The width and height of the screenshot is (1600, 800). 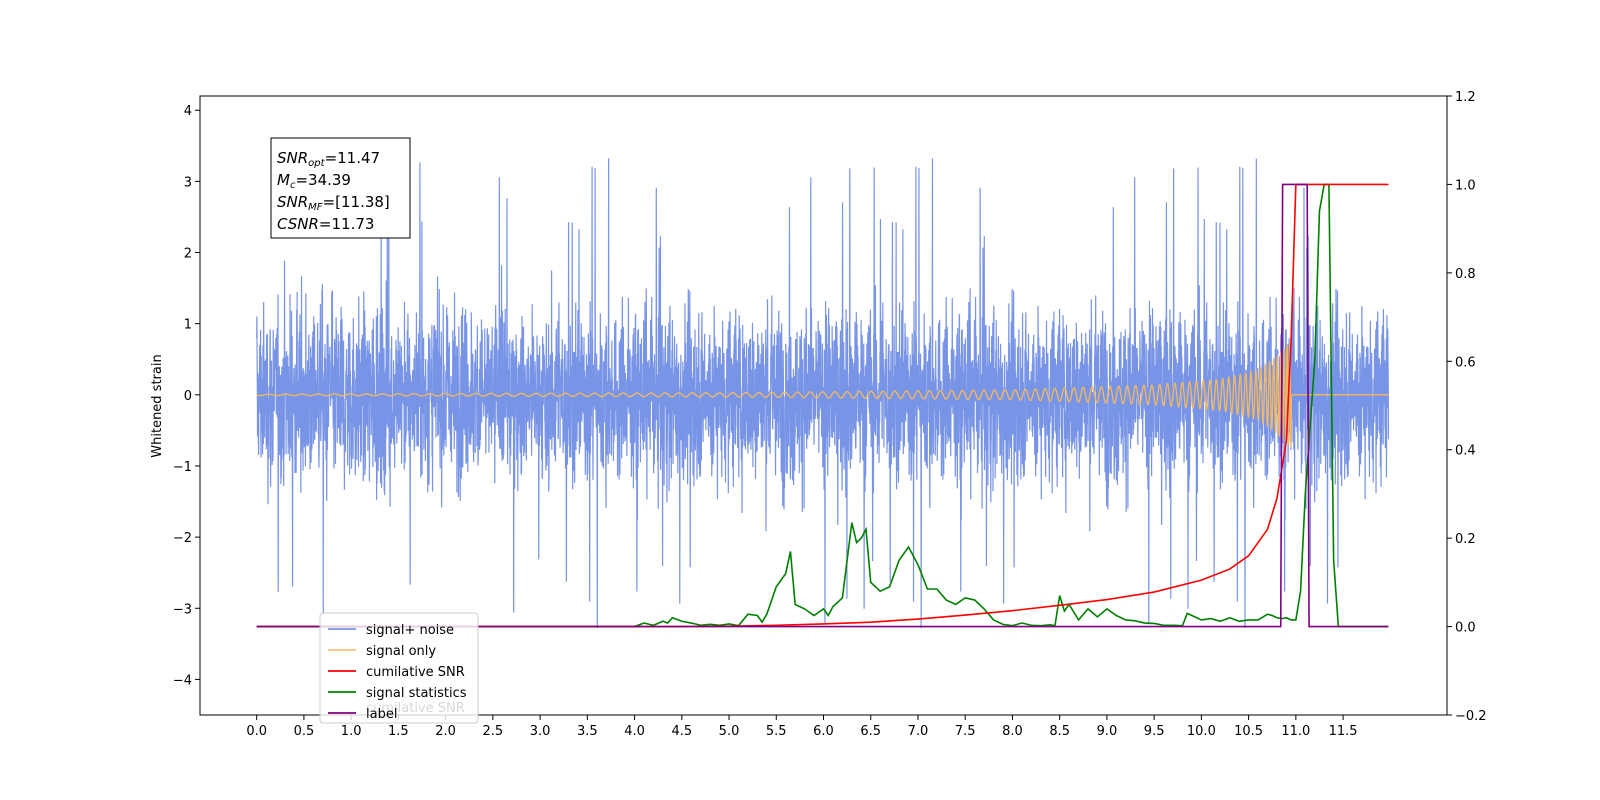 What do you see at coordinates (1059, 731) in the screenshot?
I see `x-tick-label: 8.5` at bounding box center [1059, 731].